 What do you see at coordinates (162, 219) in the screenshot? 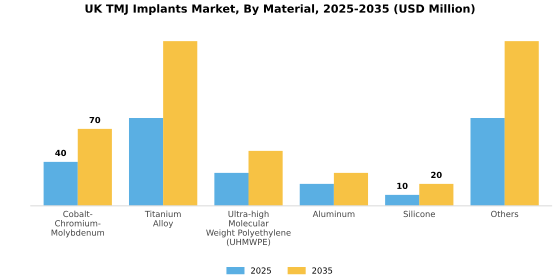
I see `x-tick-label: Titanium Alloy` at bounding box center [162, 219].